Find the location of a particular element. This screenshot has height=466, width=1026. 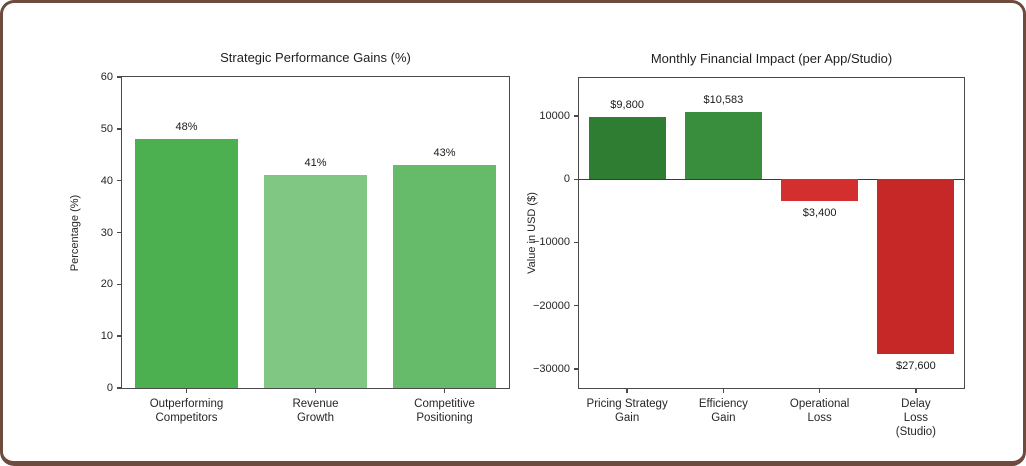

y-tick-label: 10 is located at coordinates (106, 336).